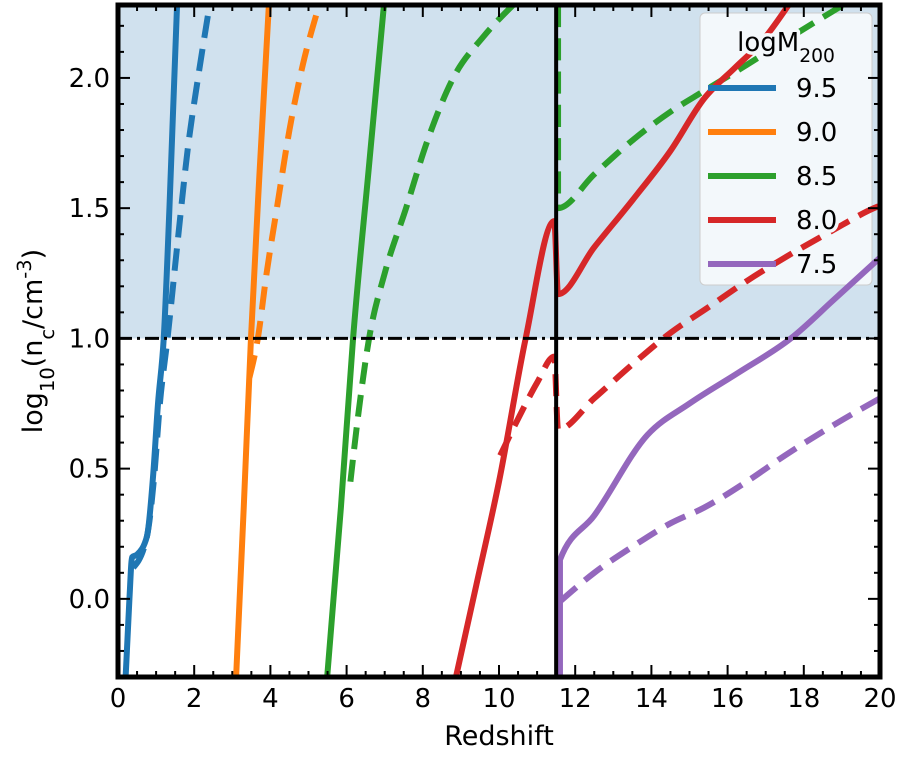 Image resolution: width=907 pixels, height=757 pixels. I want to click on y-tick-label: 1.5, so click(89, 209).